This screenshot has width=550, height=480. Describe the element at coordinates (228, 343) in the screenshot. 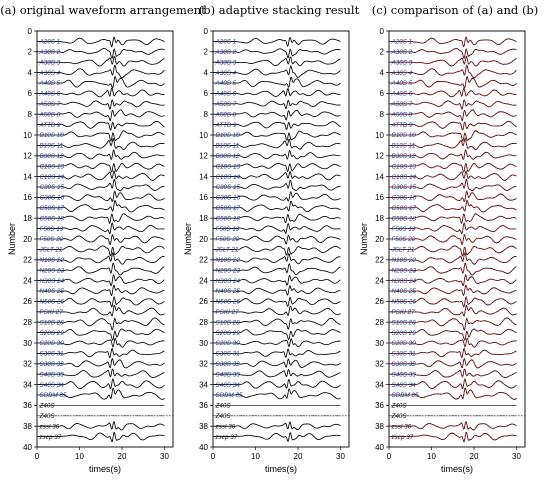

I see `station-label: S20S 30` at that location.